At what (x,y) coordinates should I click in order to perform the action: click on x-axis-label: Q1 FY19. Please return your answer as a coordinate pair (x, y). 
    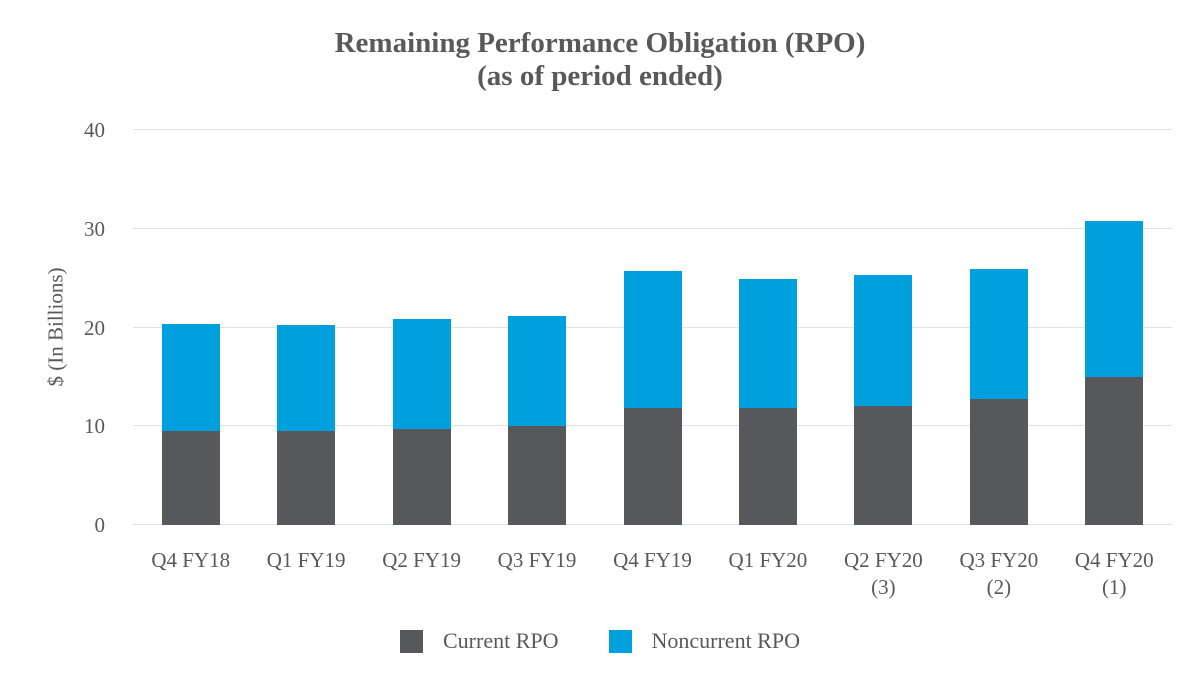
    Looking at the image, I should click on (305, 560).